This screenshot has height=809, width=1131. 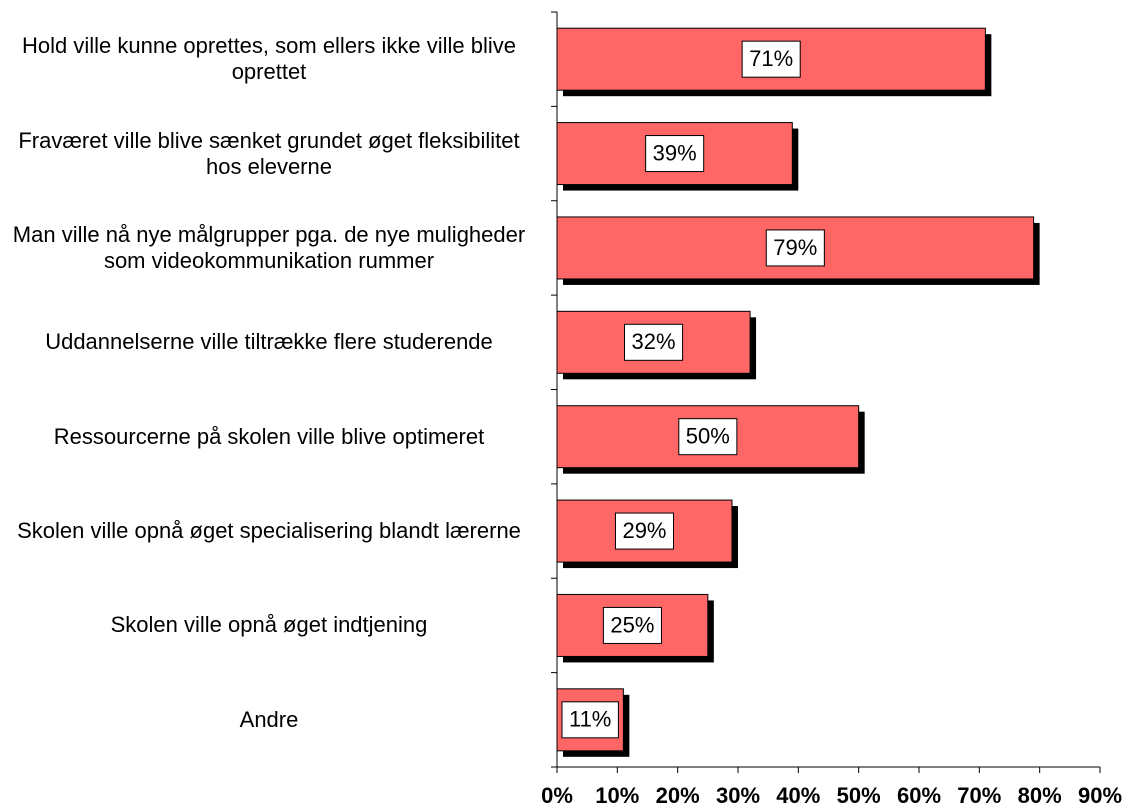 What do you see at coordinates (557, 795) in the screenshot?
I see `x-tick-label: 0%` at bounding box center [557, 795].